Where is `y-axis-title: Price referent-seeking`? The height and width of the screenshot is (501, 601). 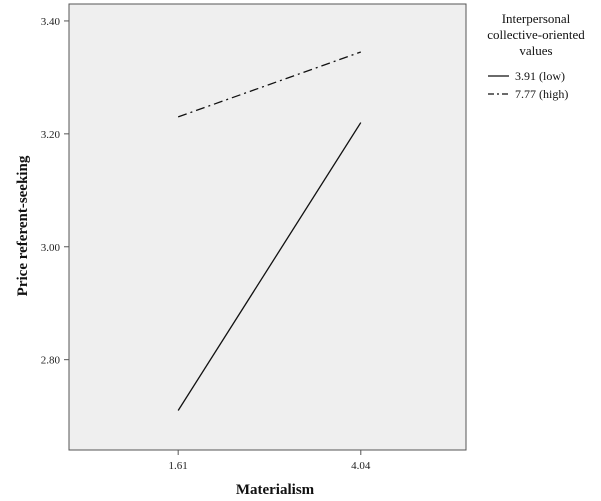 y-axis-title: Price referent-seeking is located at coordinates (23, 225).